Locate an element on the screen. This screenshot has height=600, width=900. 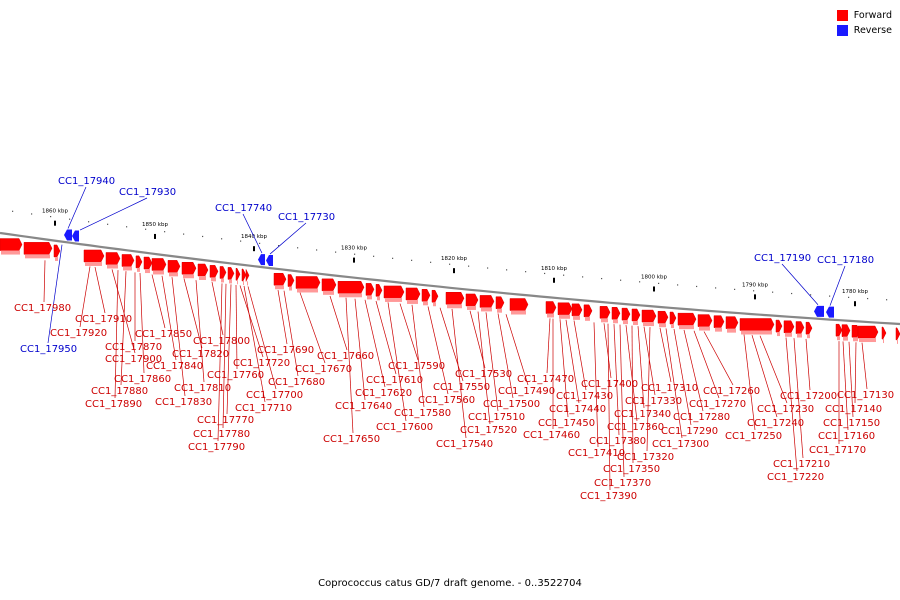
forward-gene-label: CC1_17330 is located at coordinates (653, 401).